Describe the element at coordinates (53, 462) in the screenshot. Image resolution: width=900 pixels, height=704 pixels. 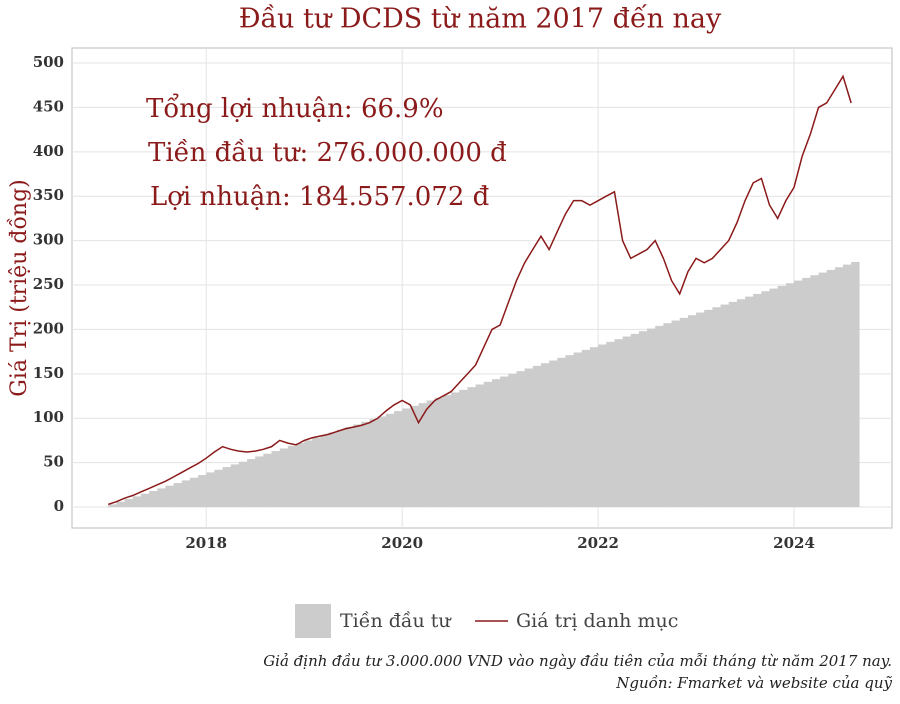
I see `y-tick-label: 50` at that location.